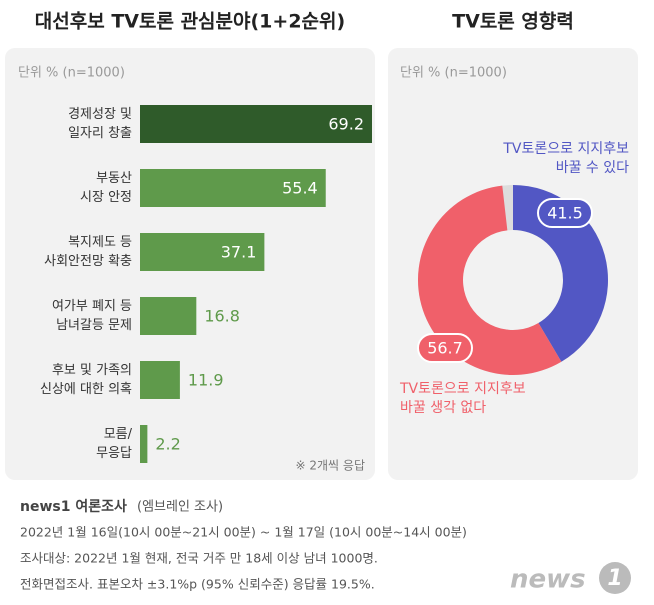 This screenshot has width=654, height=605. I want to click on source: (엠브레인 조사), so click(180, 507).